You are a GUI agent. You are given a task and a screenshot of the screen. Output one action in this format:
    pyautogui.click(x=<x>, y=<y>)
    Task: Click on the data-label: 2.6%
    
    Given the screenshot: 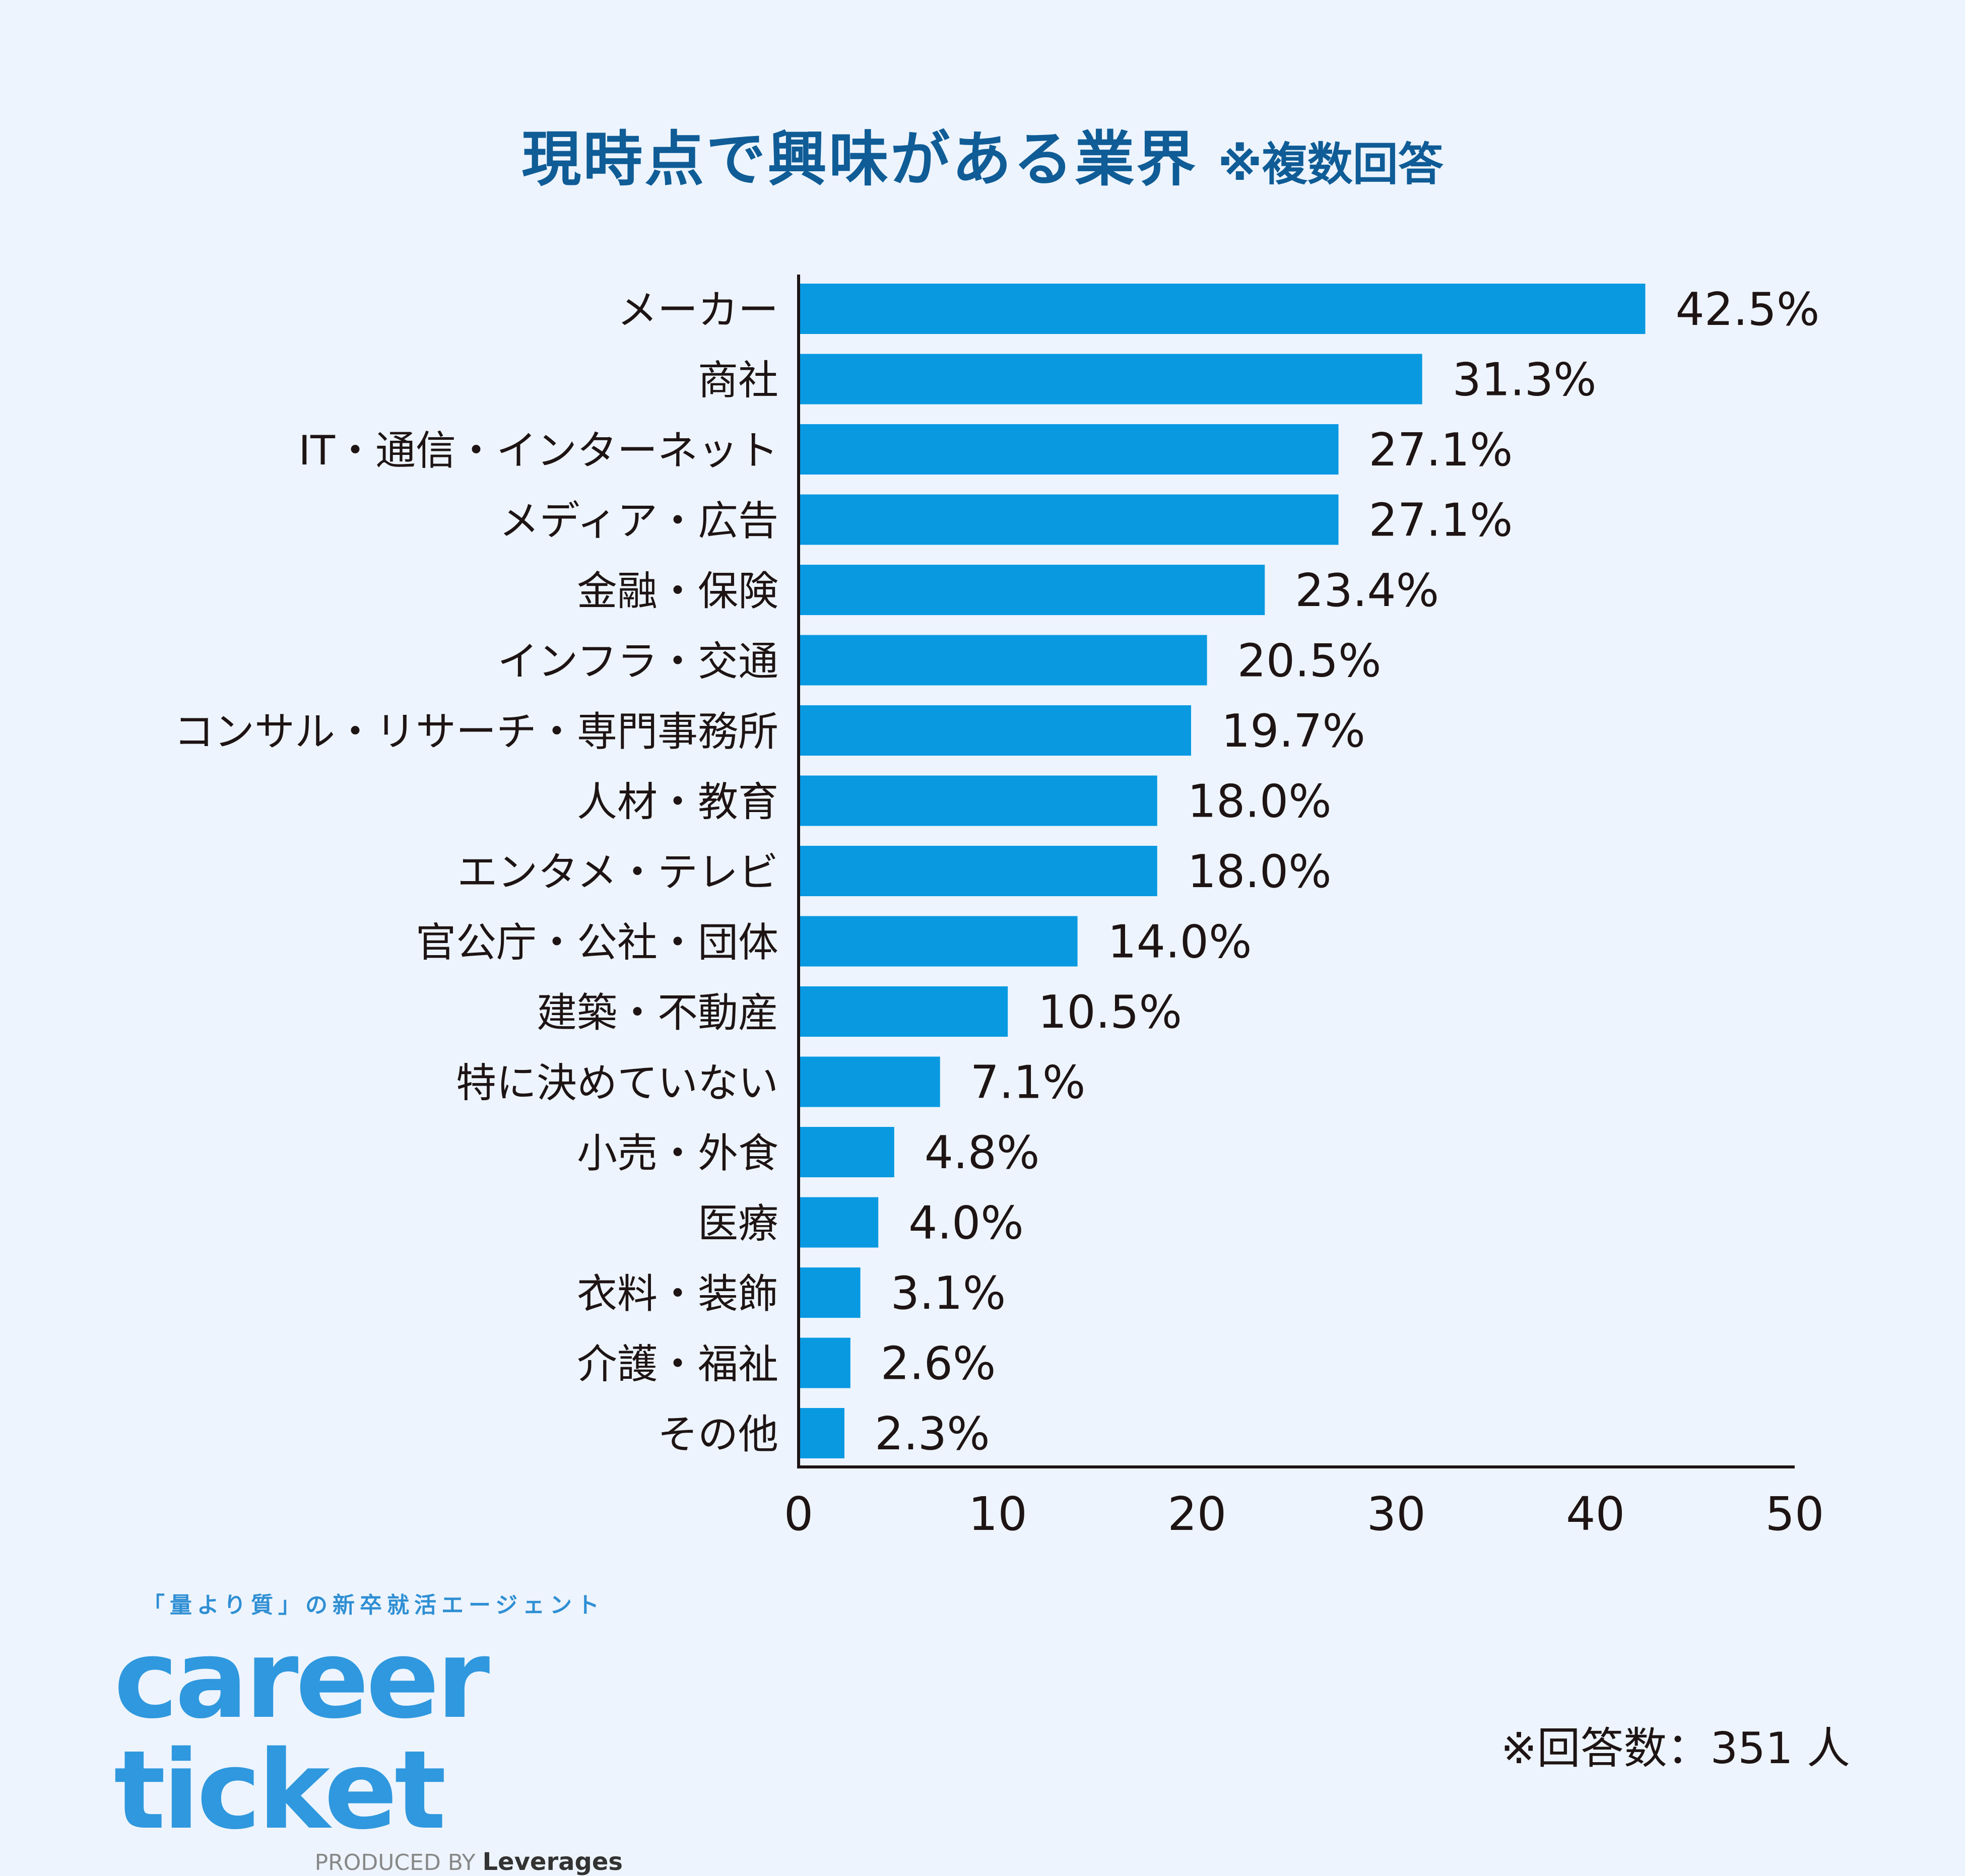 What is the action you would take?
    pyautogui.click(x=938, y=1364)
    